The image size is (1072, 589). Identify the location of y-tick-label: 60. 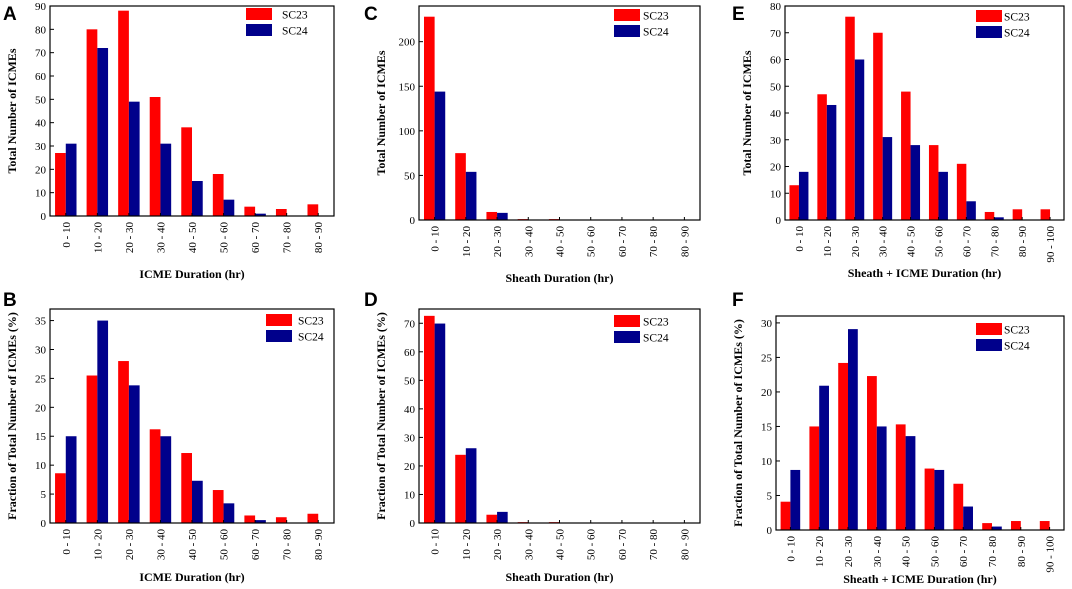
(41, 77).